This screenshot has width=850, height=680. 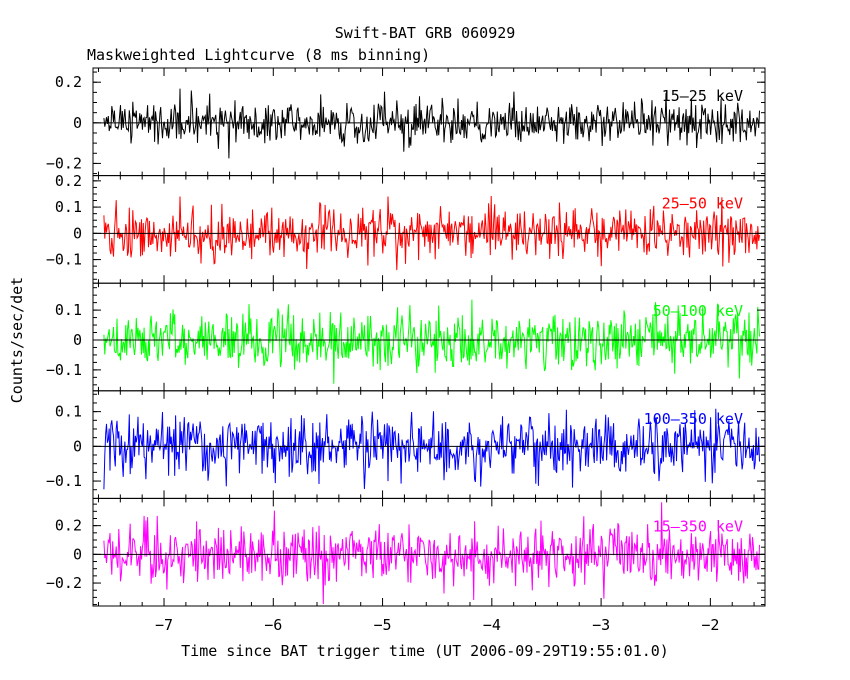 What do you see at coordinates (698, 526) in the screenshot?
I see `channel-label: 15–350 keV` at bounding box center [698, 526].